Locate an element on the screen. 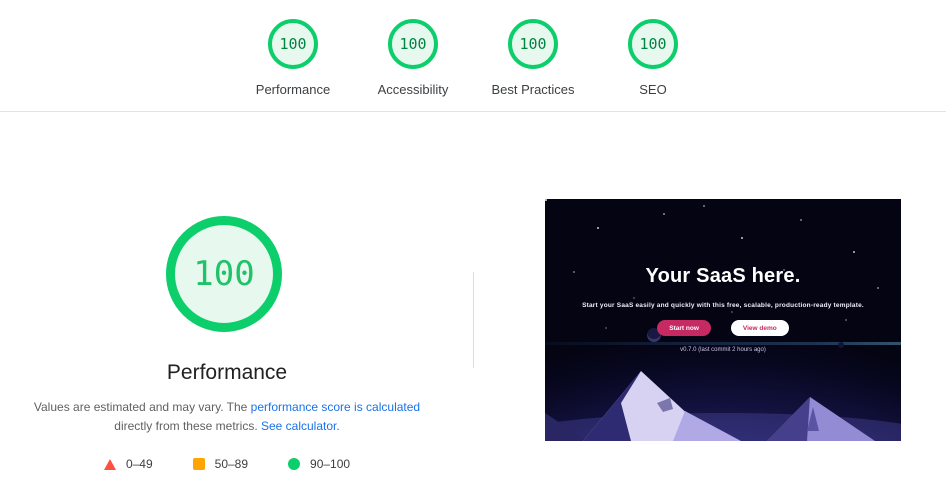 This screenshot has height=486, width=946. screenshot-start-now-button: Start now is located at coordinates (684, 328).